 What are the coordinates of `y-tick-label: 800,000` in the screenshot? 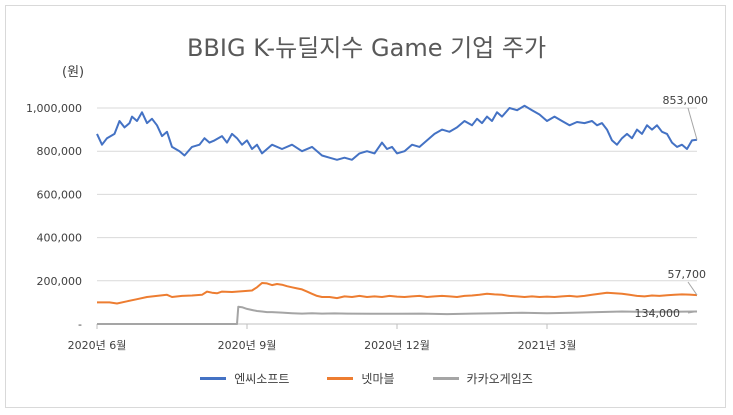 It's located at (60, 151).